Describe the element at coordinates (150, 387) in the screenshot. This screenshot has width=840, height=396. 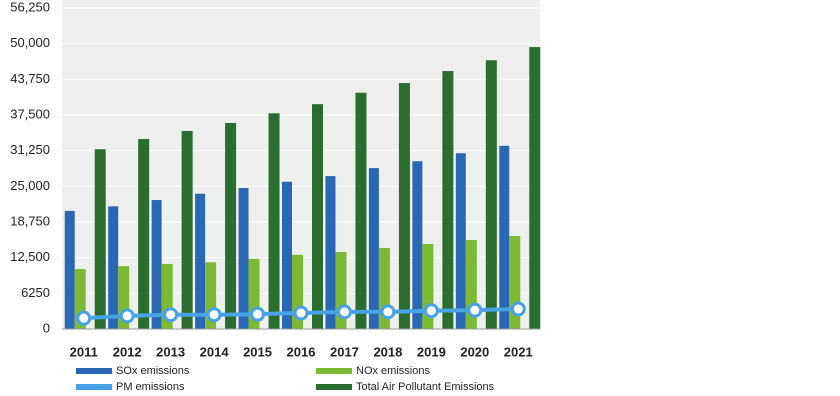
I see `legend-label: PM emissions` at that location.